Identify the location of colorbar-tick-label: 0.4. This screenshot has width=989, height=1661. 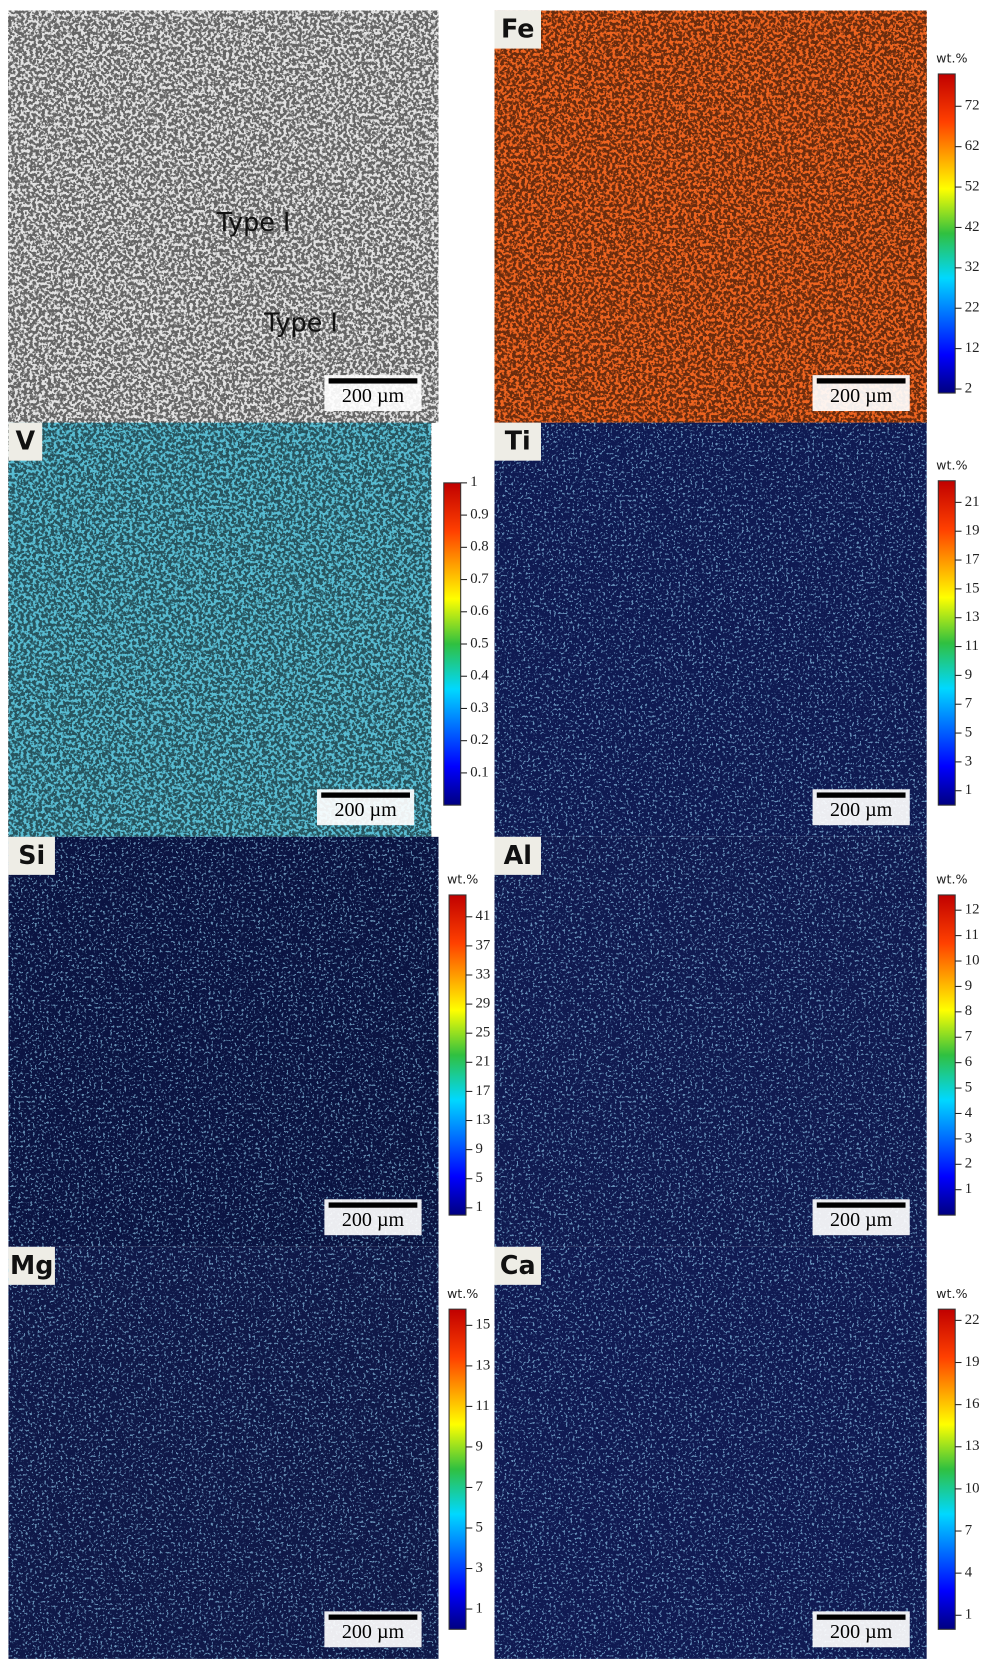
(479, 676).